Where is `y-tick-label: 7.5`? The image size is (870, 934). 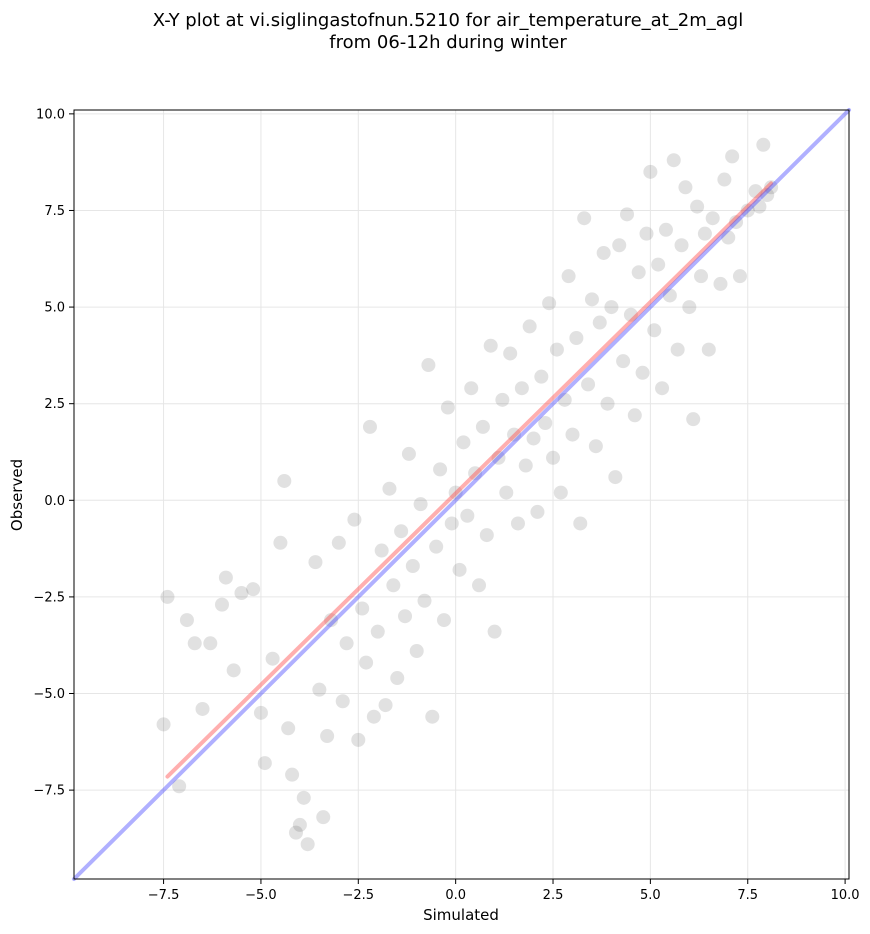
y-tick-label: 7.5 is located at coordinates (54, 211).